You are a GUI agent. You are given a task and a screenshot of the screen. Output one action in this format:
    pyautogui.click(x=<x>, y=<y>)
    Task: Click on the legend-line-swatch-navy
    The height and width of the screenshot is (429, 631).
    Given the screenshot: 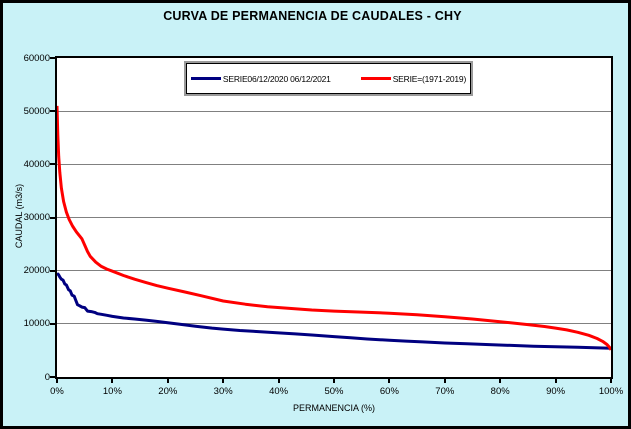 What is the action you would take?
    pyautogui.click(x=205, y=78)
    